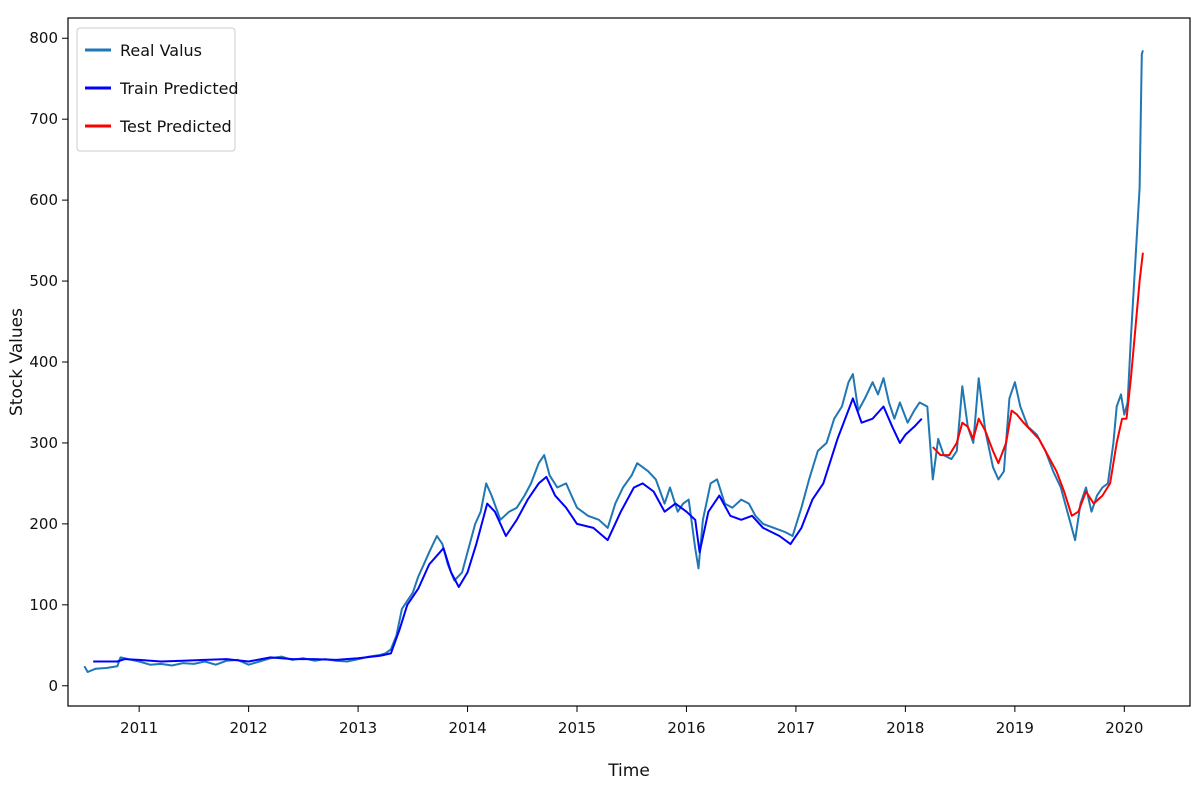 The height and width of the screenshot is (804, 1200). Describe the element at coordinates (249, 728) in the screenshot. I see `x-tick-label: 2012` at that location.